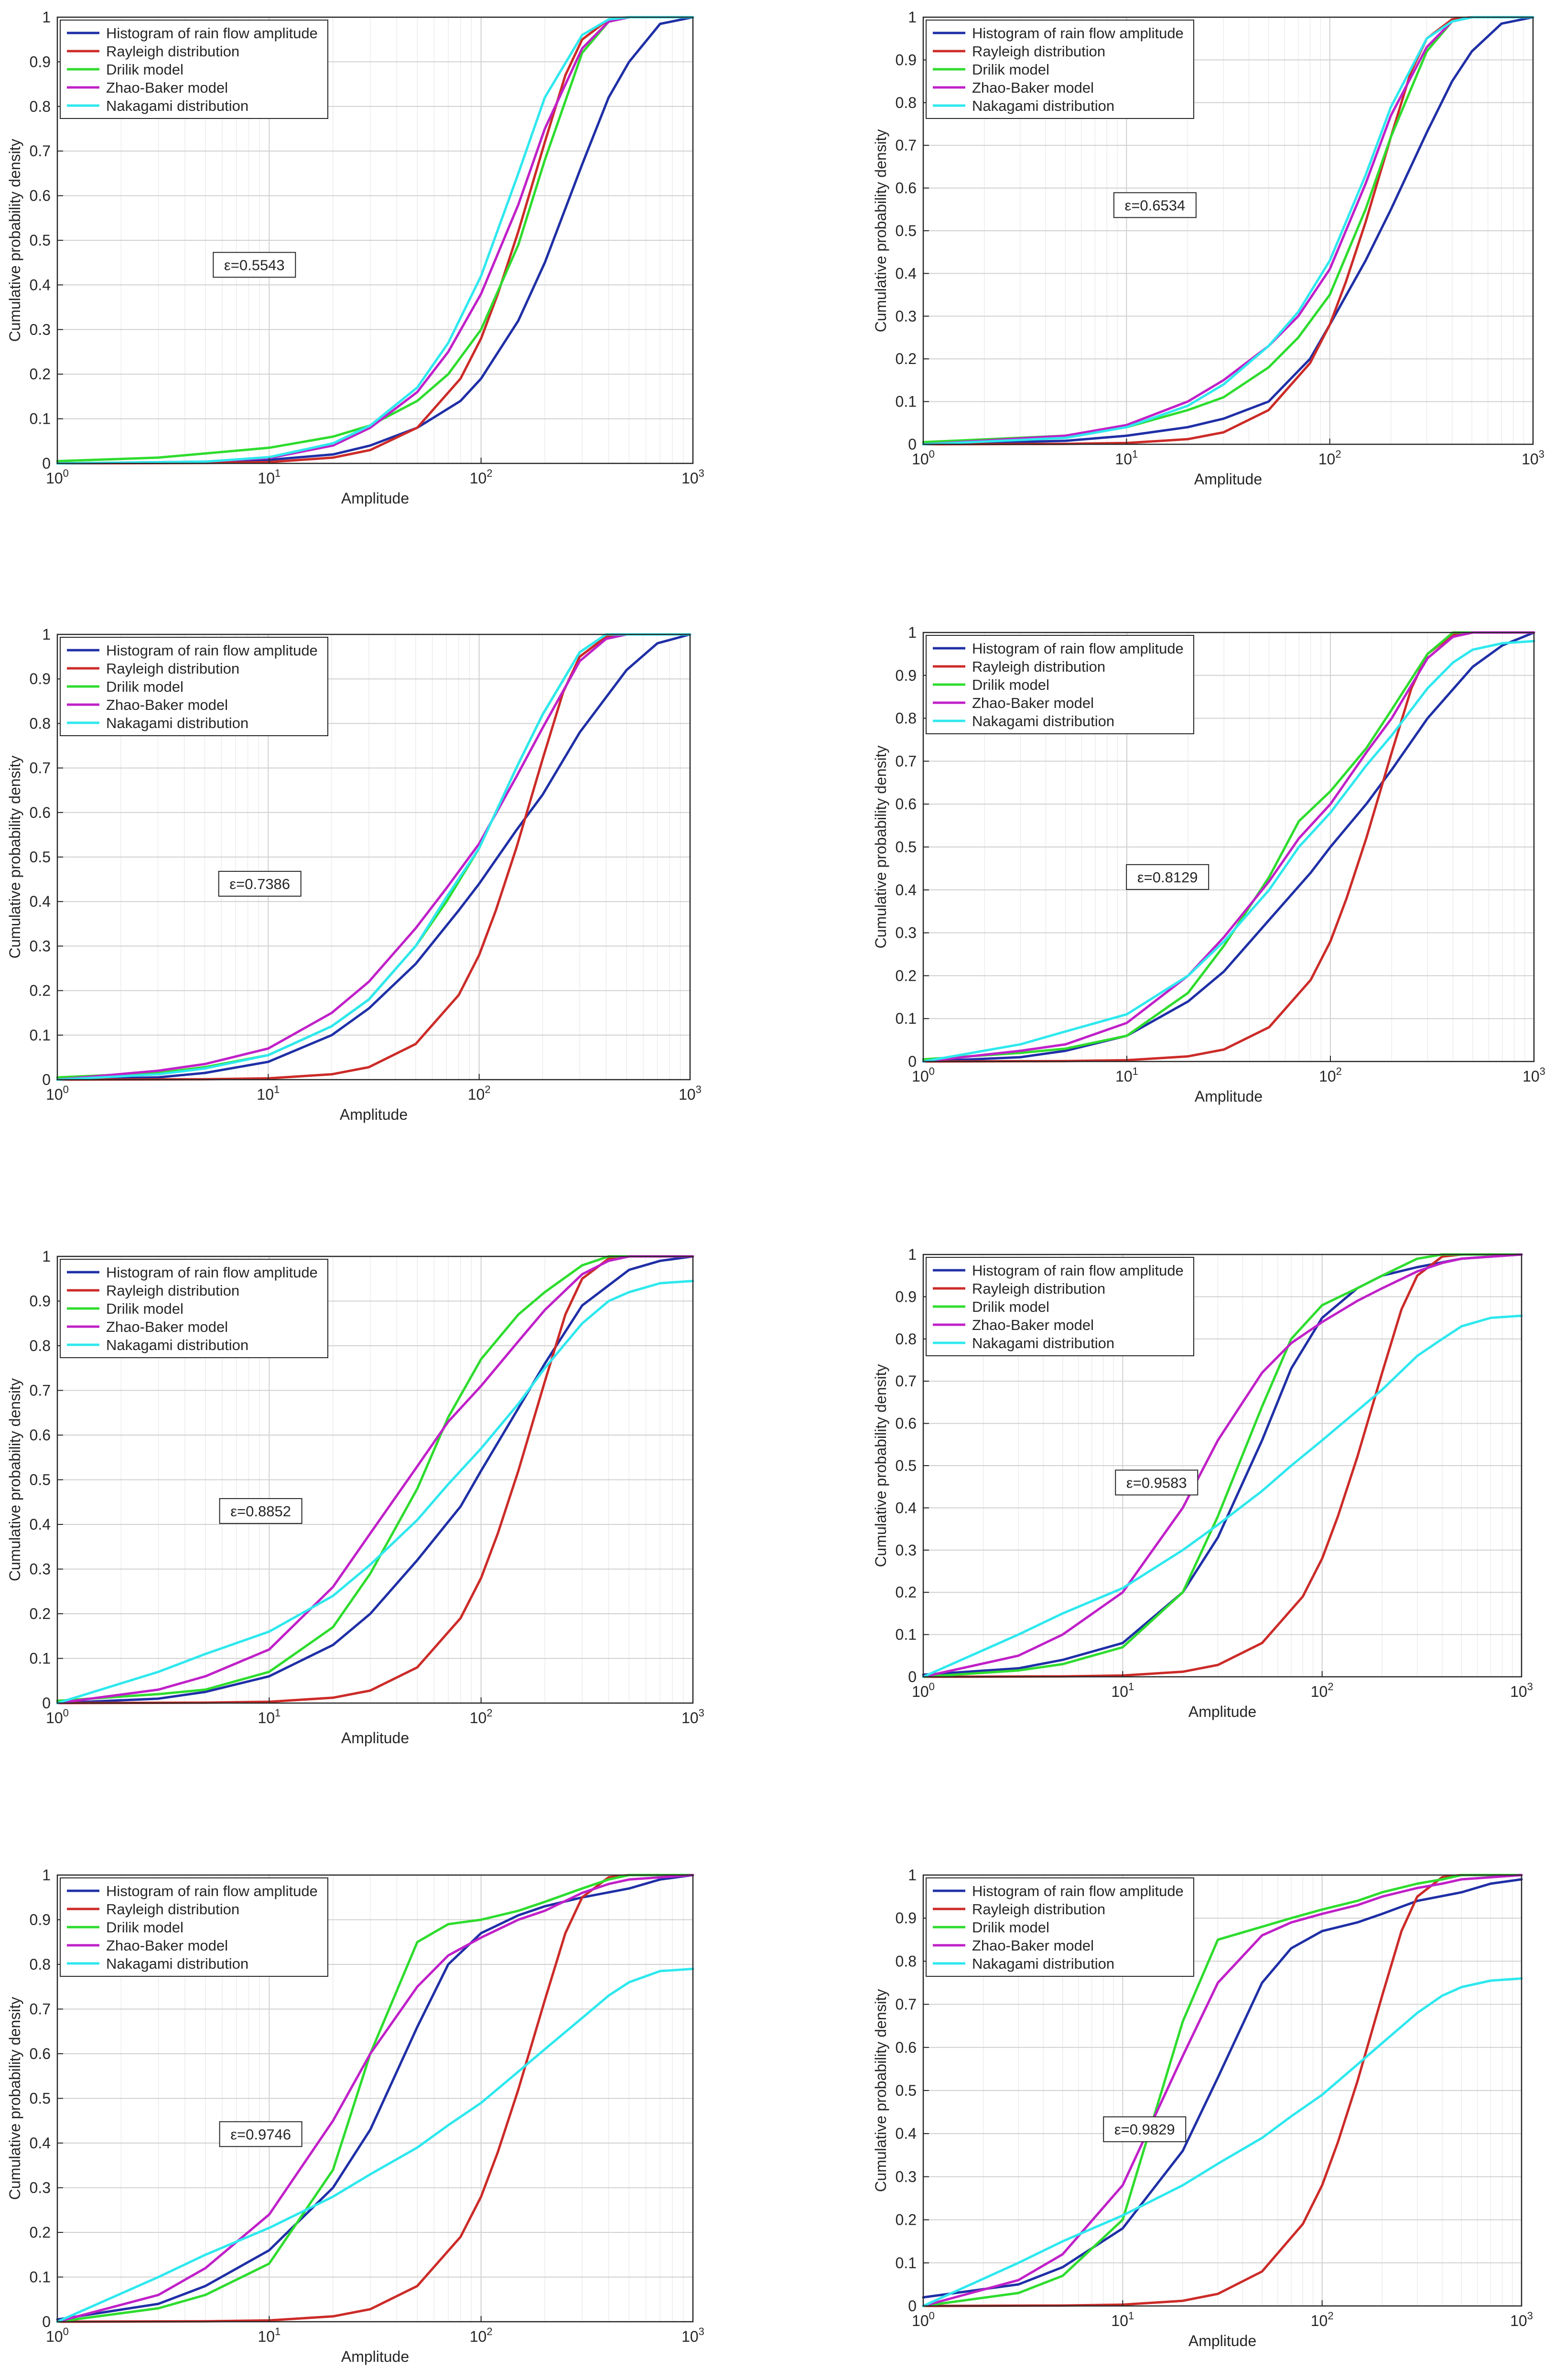 The height and width of the screenshot is (2380, 1555). What do you see at coordinates (260, 1511) in the screenshot?
I see `epsilon-annotation: ε=0.8852` at bounding box center [260, 1511].